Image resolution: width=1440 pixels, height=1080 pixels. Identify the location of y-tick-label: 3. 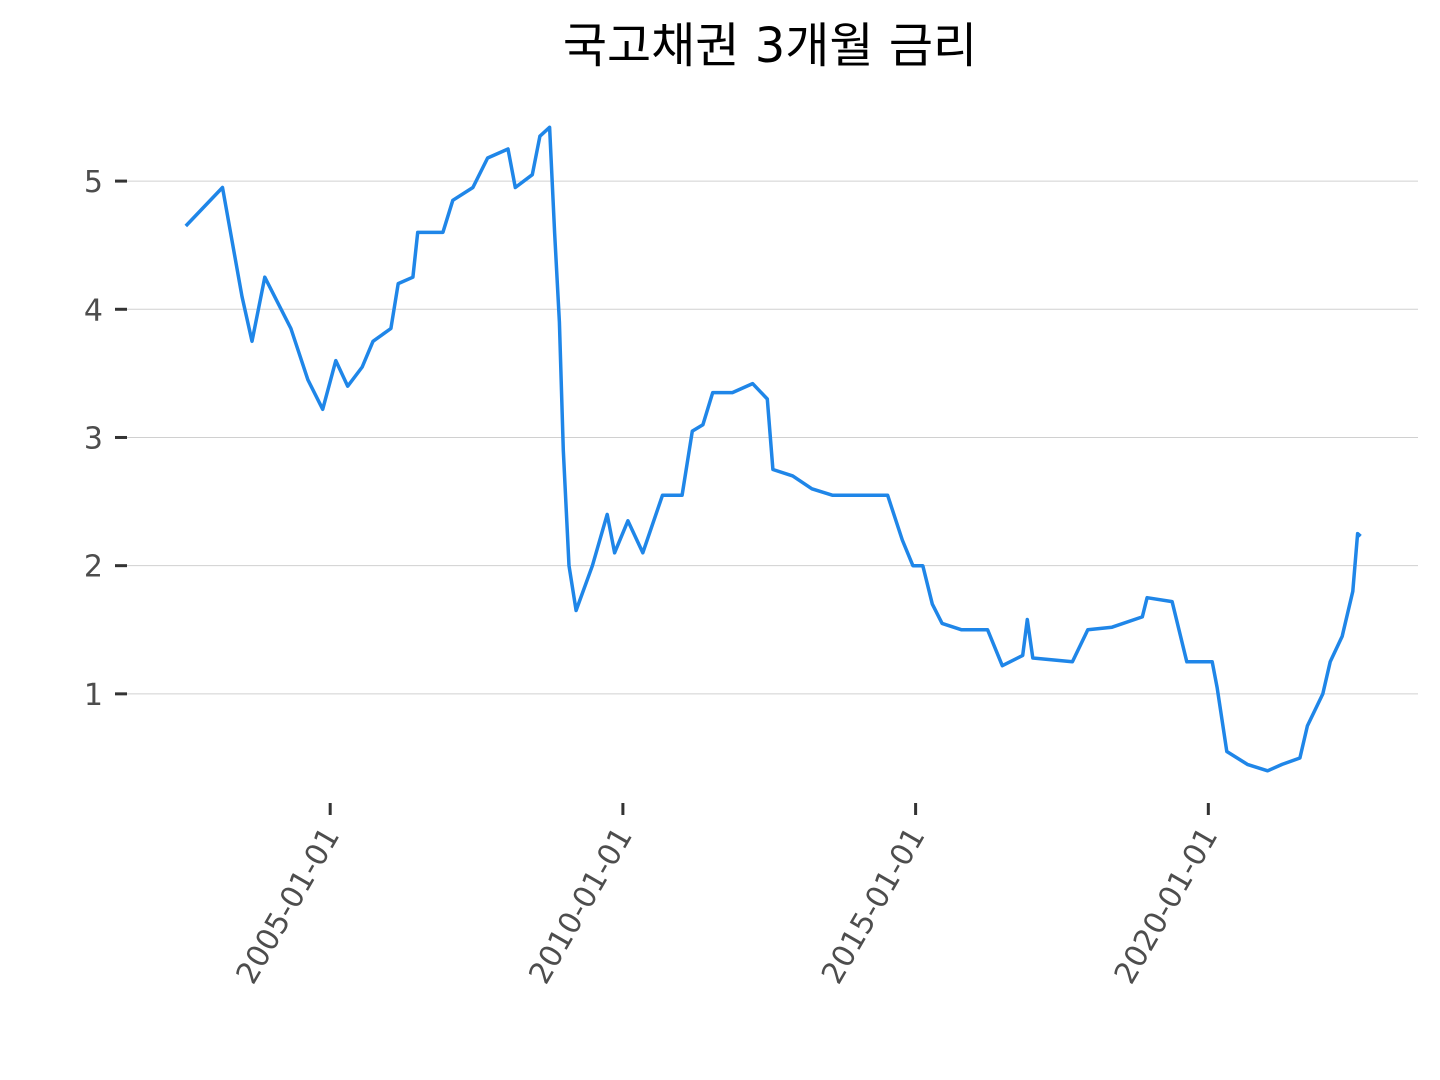
(93, 438).